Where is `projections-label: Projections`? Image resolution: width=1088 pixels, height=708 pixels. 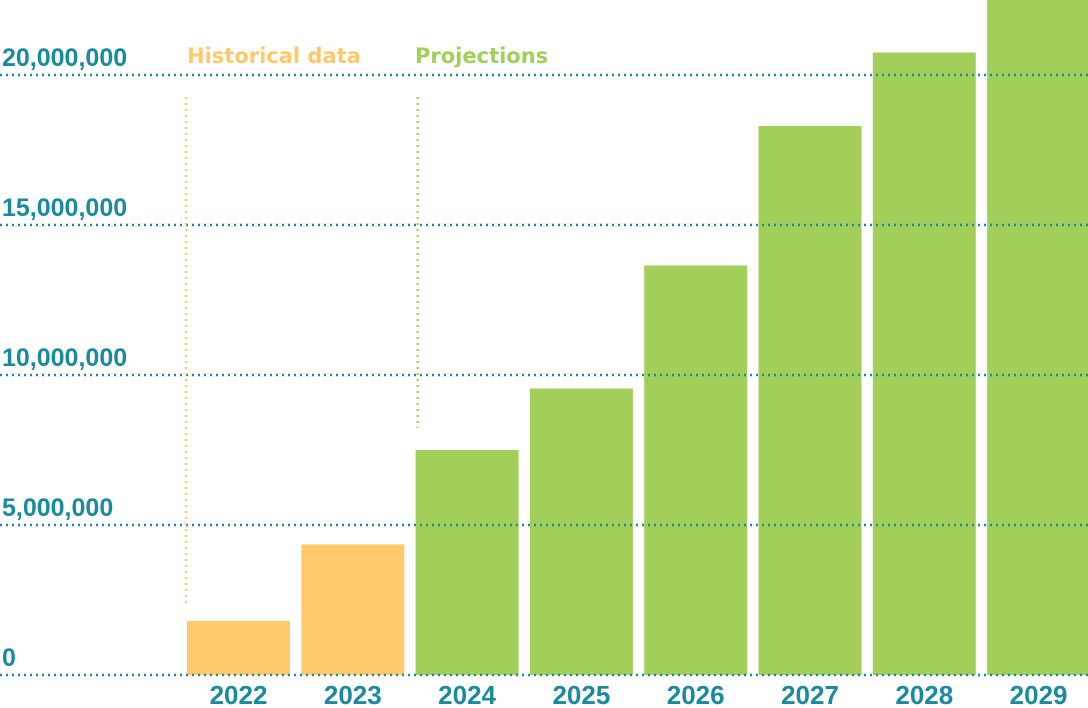
projections-label: Projections is located at coordinates (481, 56).